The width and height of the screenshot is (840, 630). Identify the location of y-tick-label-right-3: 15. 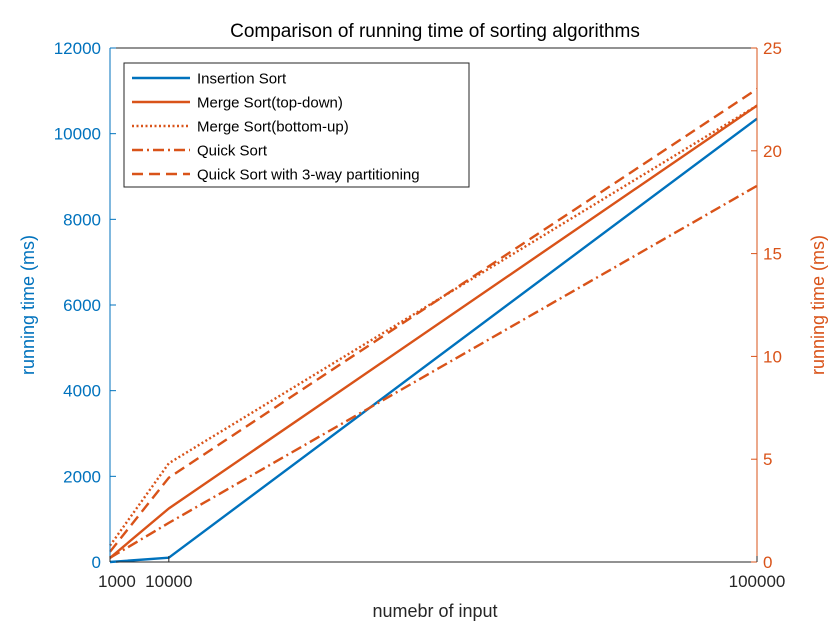
(772, 254).